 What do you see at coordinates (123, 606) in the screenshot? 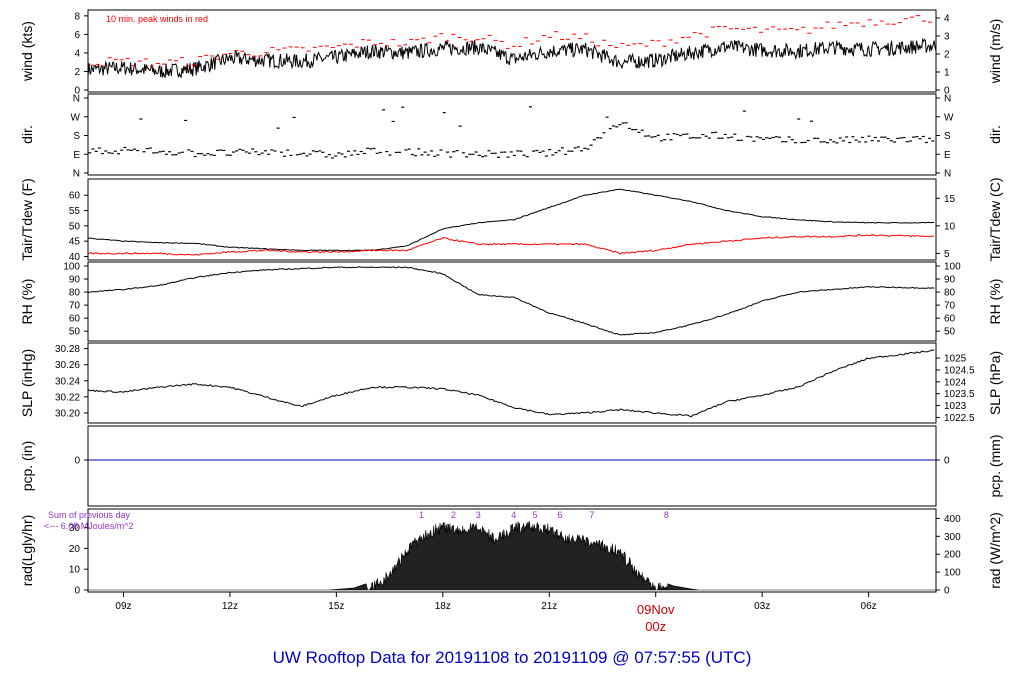
I see `time-tick-label: 09z` at bounding box center [123, 606].